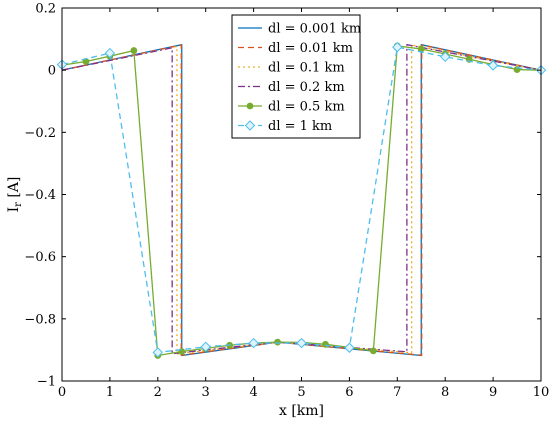 This screenshot has height=423, width=550. What do you see at coordinates (301, 392) in the screenshot?
I see `x-tick-label: 5` at bounding box center [301, 392].